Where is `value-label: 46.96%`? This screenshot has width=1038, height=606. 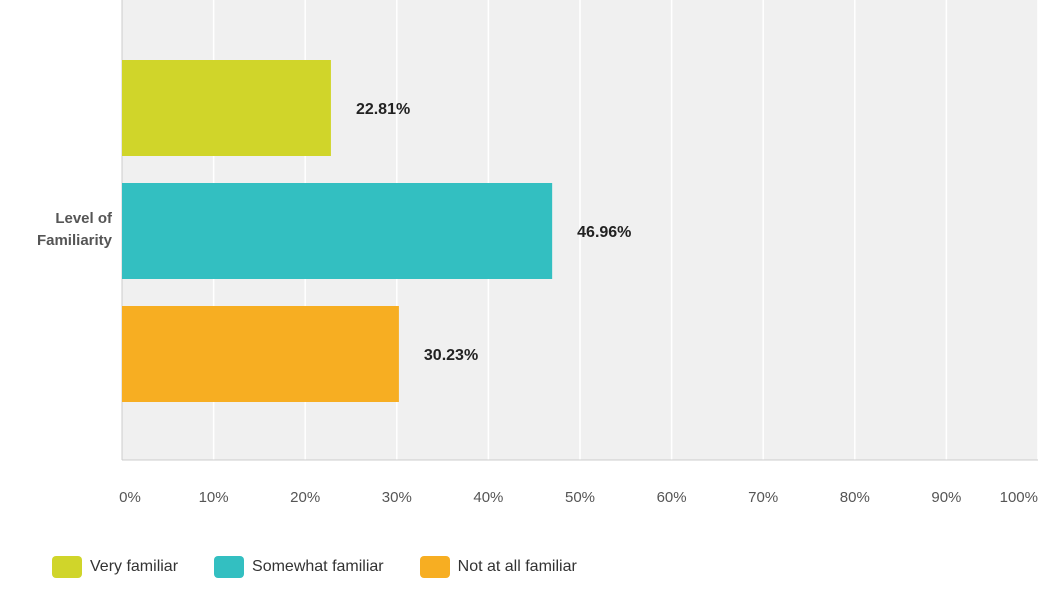
value-label: 46.96% is located at coordinates (604, 232).